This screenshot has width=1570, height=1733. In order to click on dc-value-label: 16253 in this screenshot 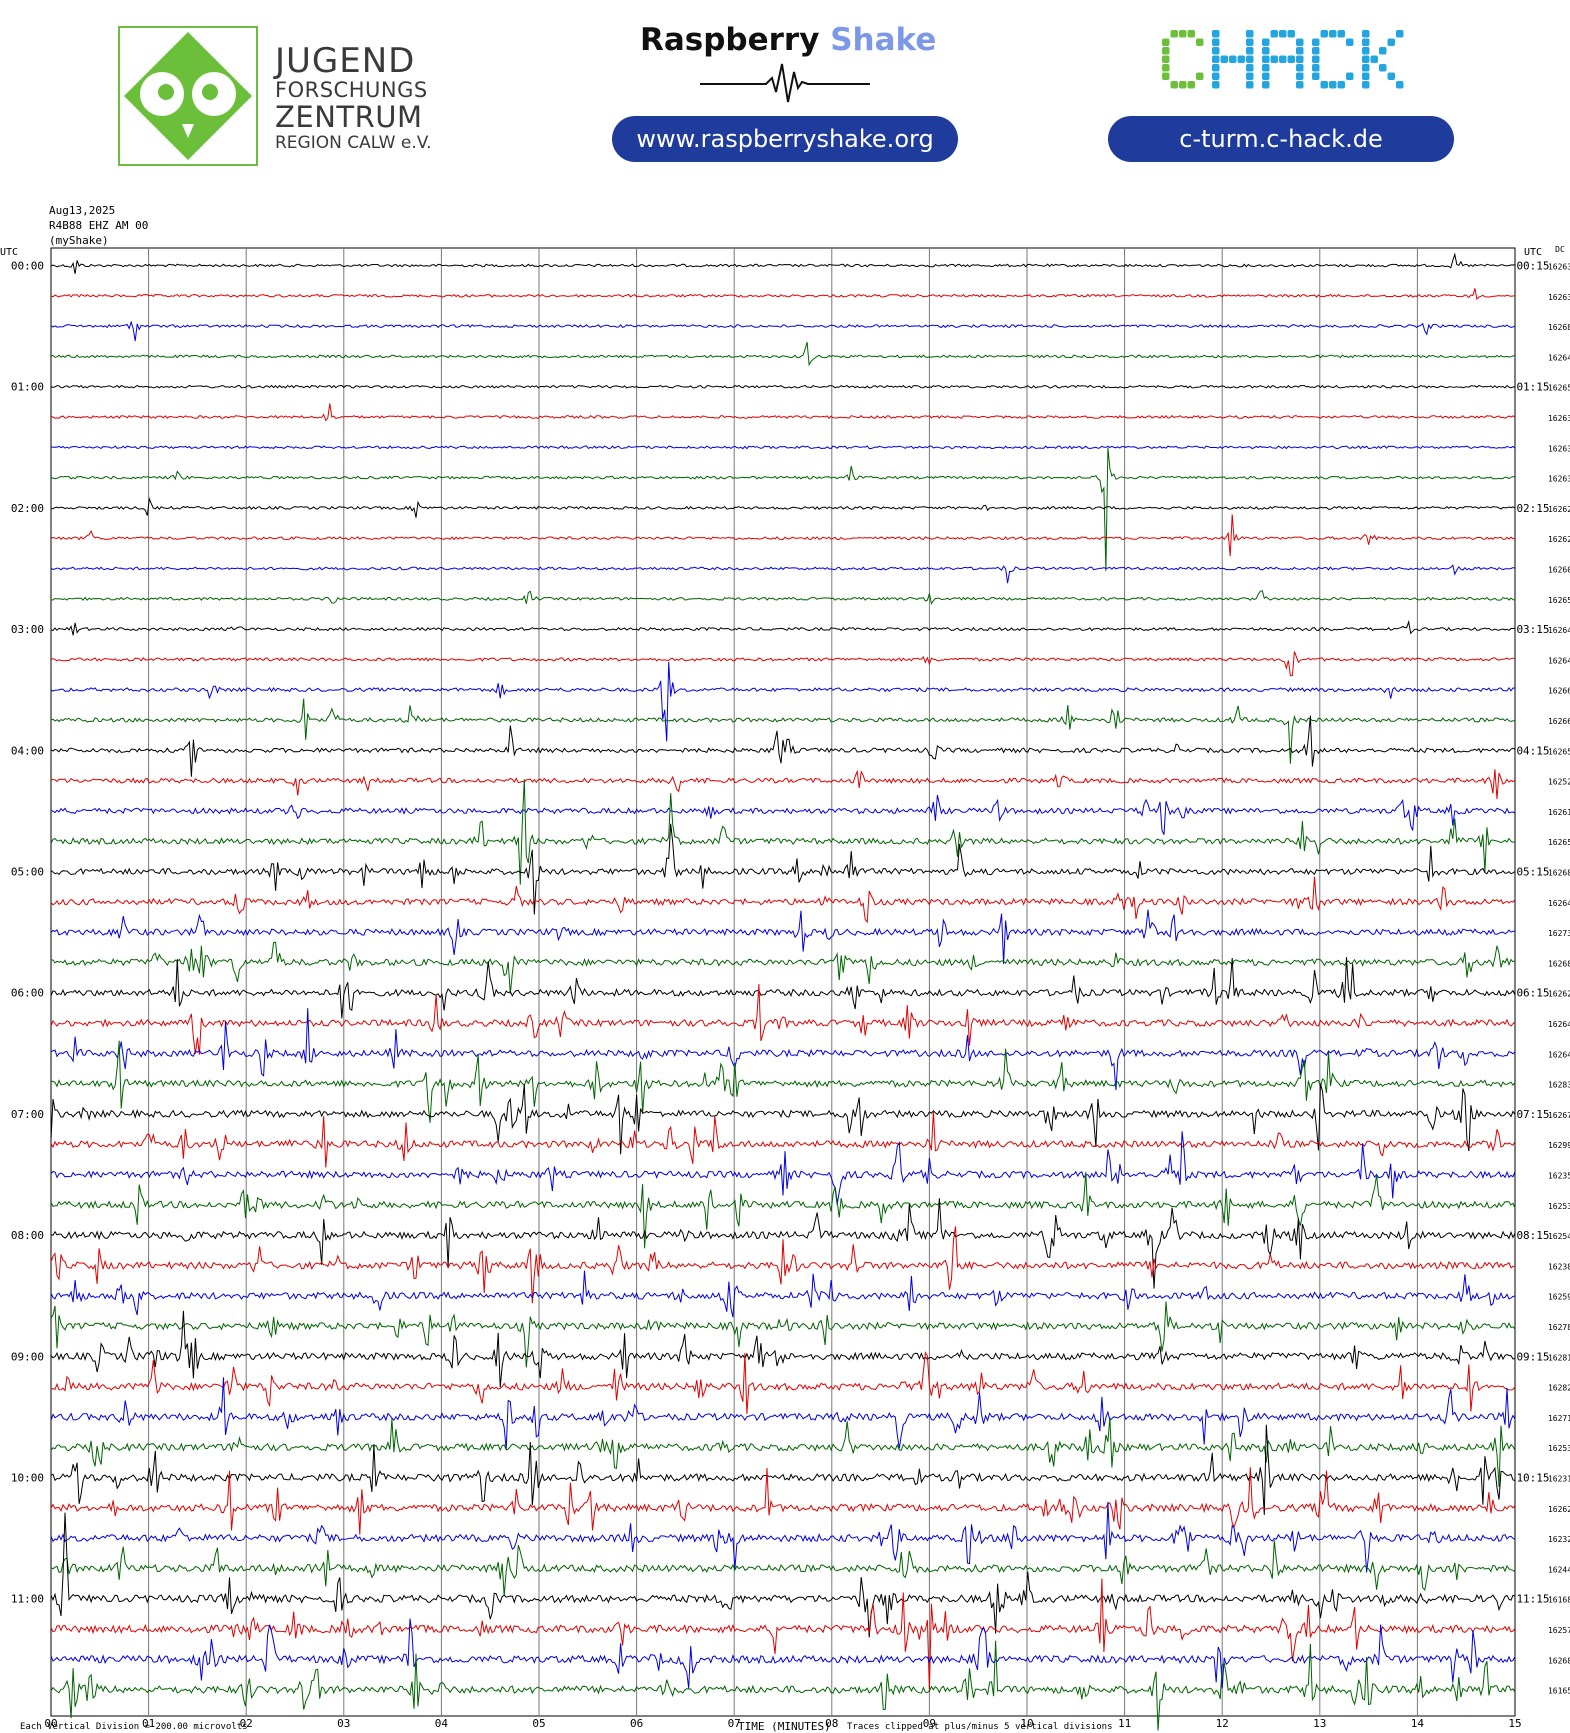, I will do `click(1559, 1206)`.